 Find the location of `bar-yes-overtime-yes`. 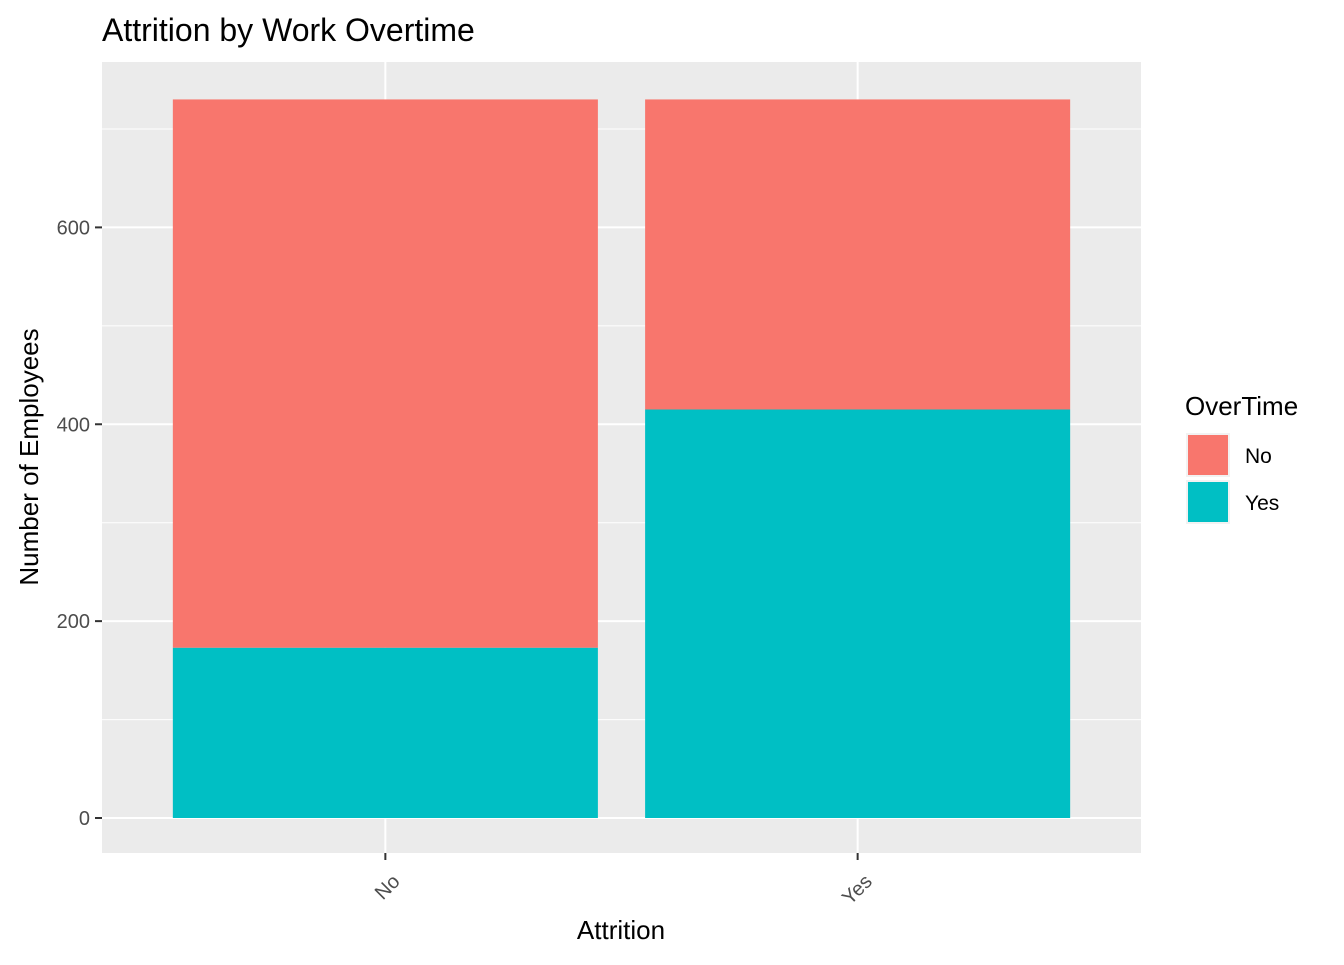

bar-yes-overtime-yes is located at coordinates (858, 613).